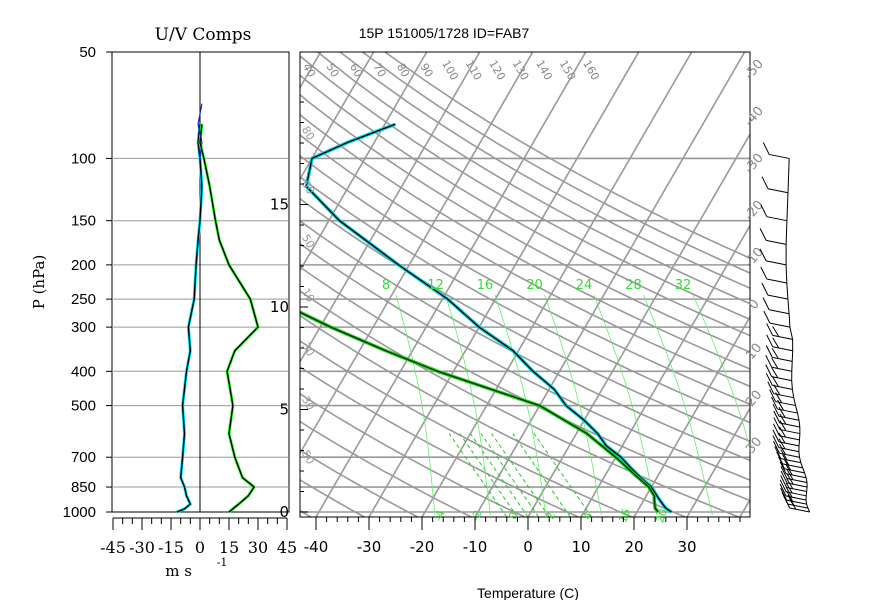  I want to click on isotherm-right-label: -40, so click(754, 117).